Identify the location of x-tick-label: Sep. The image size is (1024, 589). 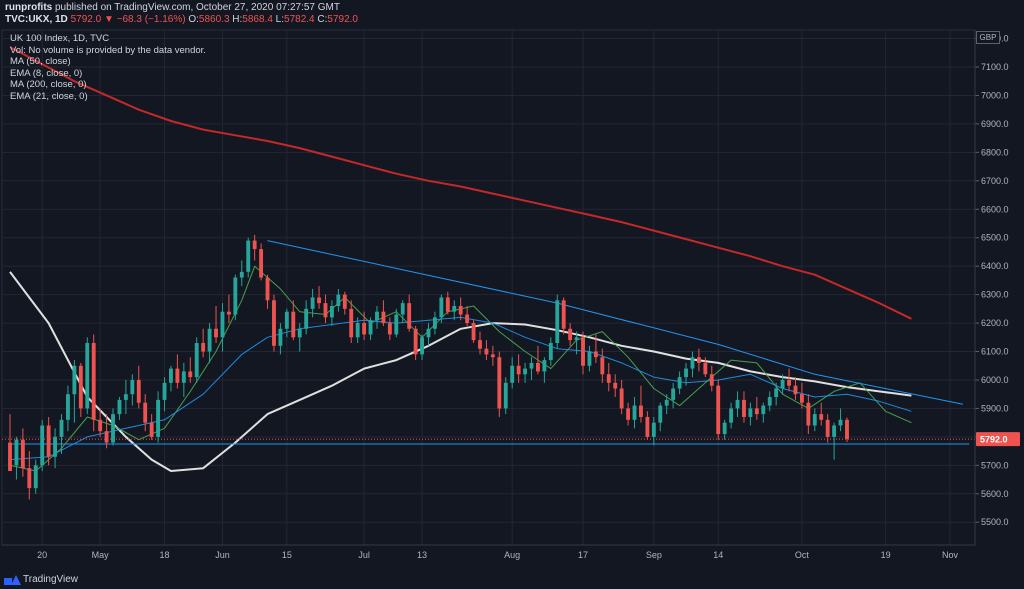
(654, 555).